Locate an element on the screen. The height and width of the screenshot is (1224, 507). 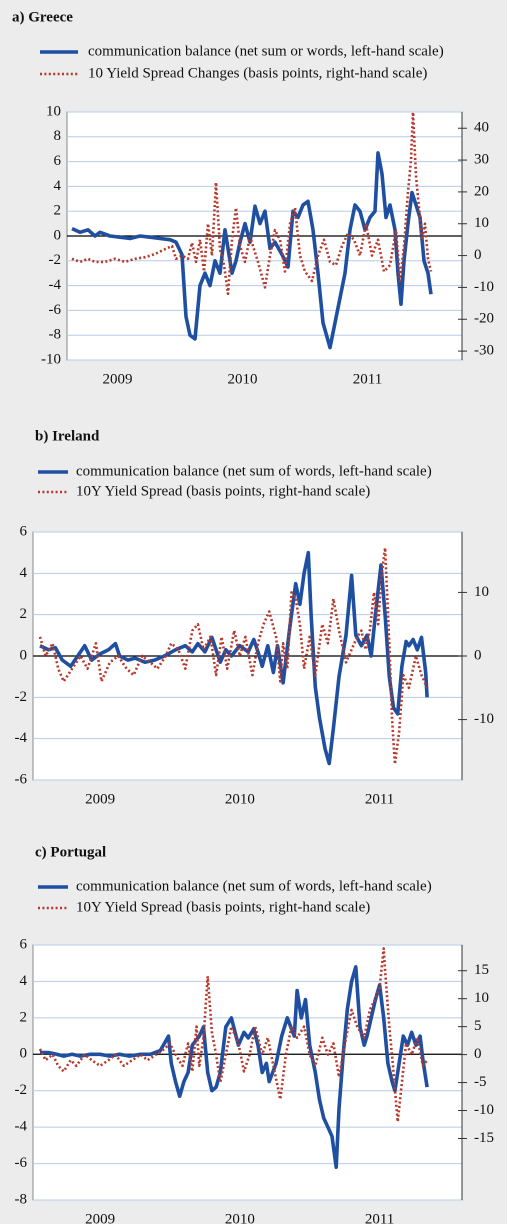
y2-tick-label: 20 is located at coordinates (481, 191).